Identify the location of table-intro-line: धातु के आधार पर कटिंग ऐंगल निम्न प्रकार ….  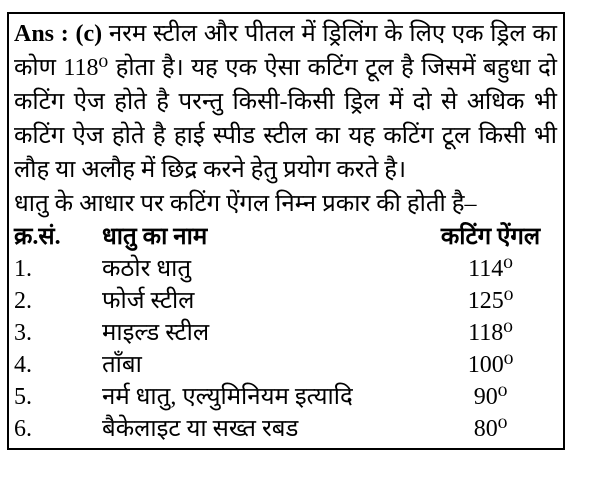
(245, 204).